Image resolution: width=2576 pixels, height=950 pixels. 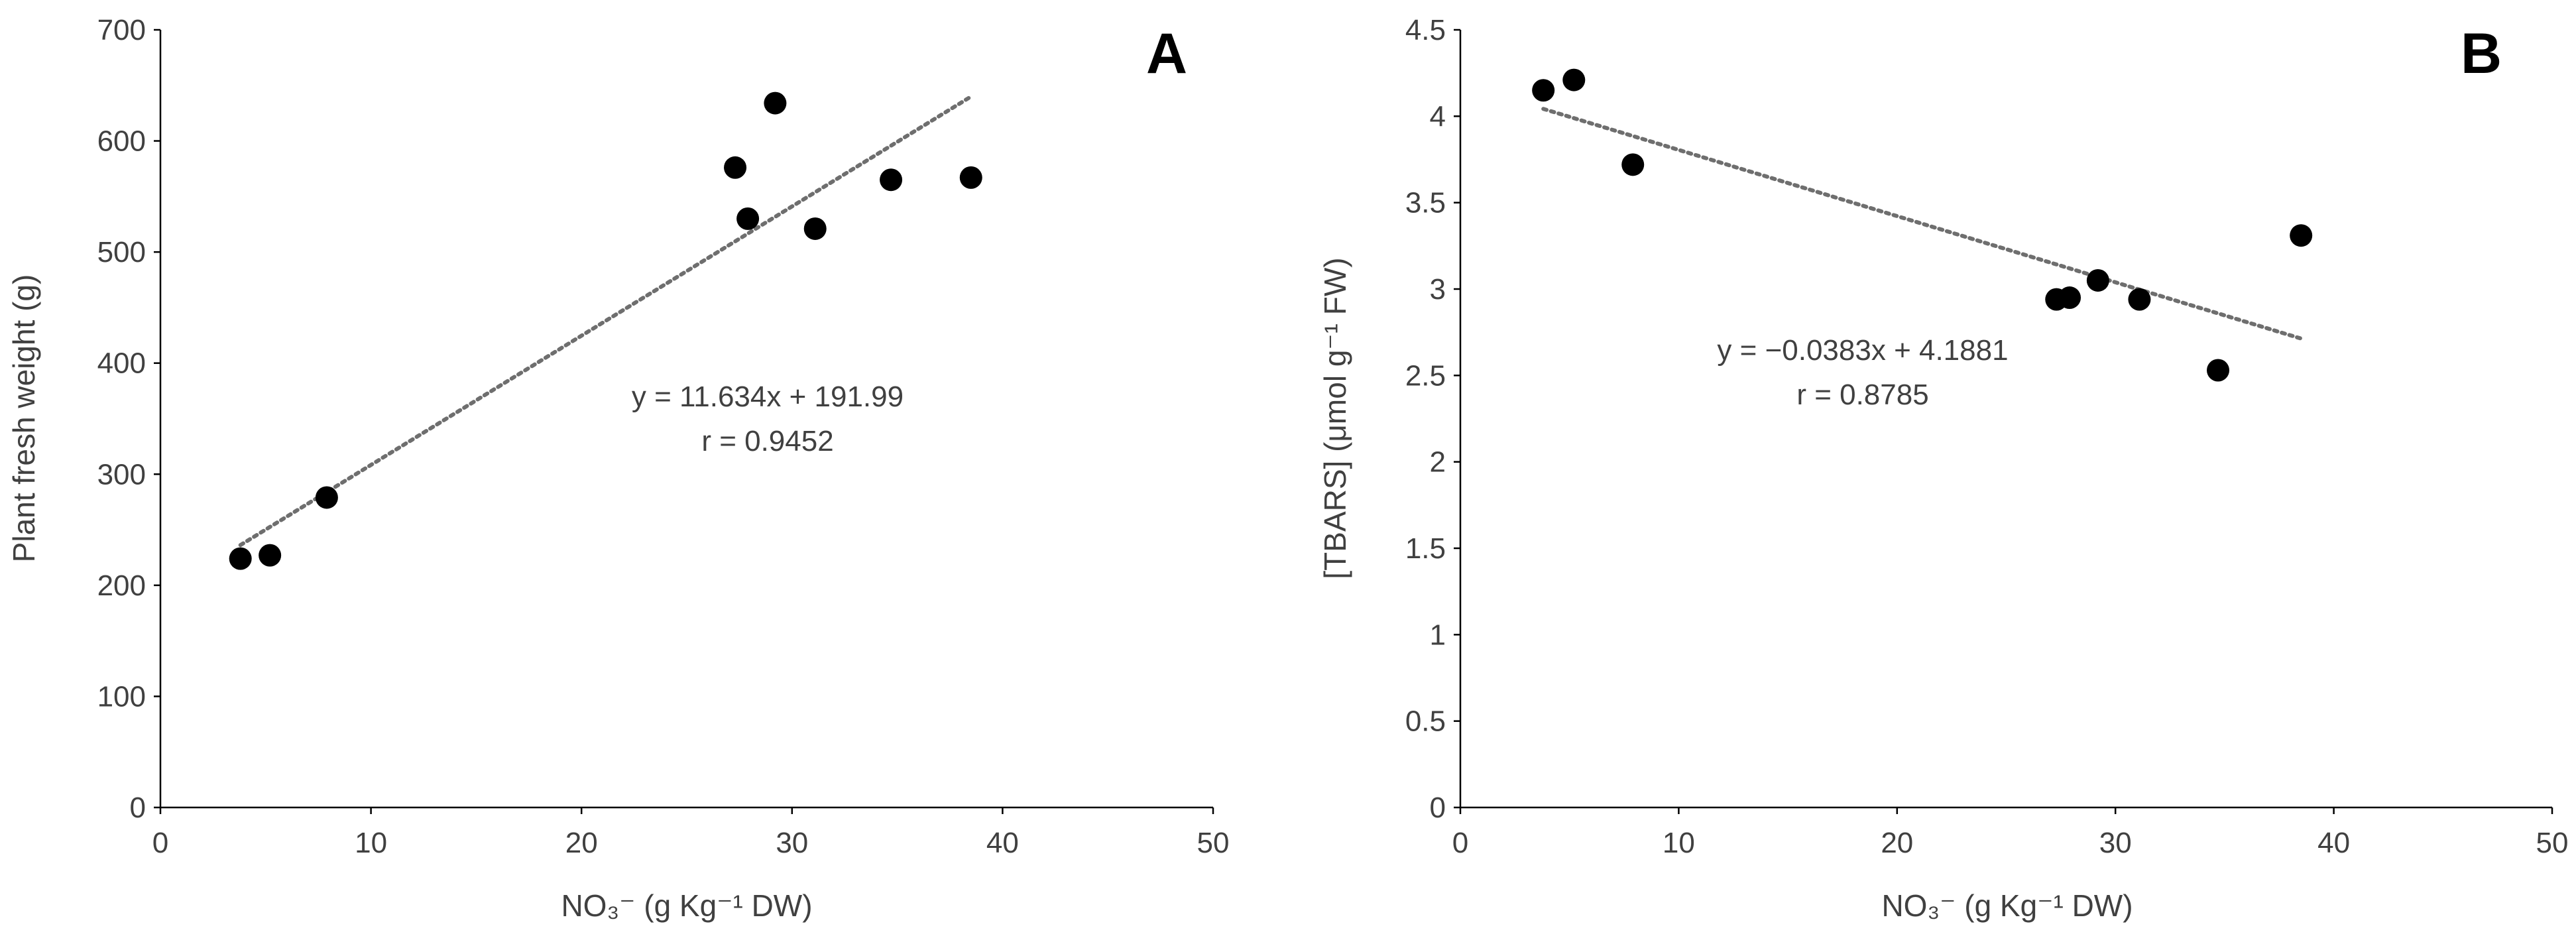 I want to click on panel-letter: B, so click(x=2482, y=54).